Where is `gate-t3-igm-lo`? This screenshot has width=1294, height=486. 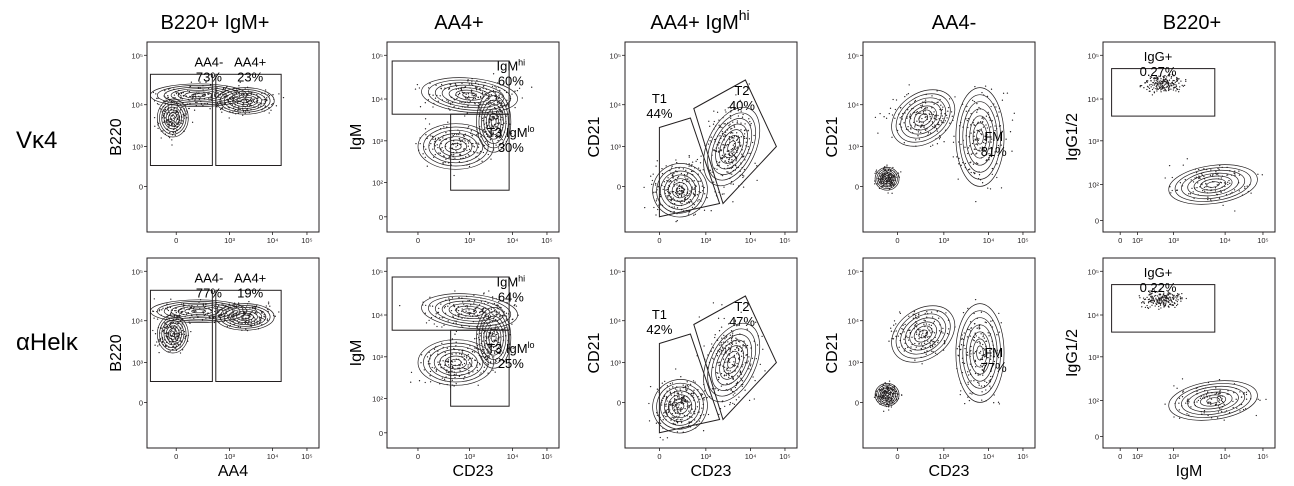
gate-t3-igm-lo is located at coordinates (480, 368).